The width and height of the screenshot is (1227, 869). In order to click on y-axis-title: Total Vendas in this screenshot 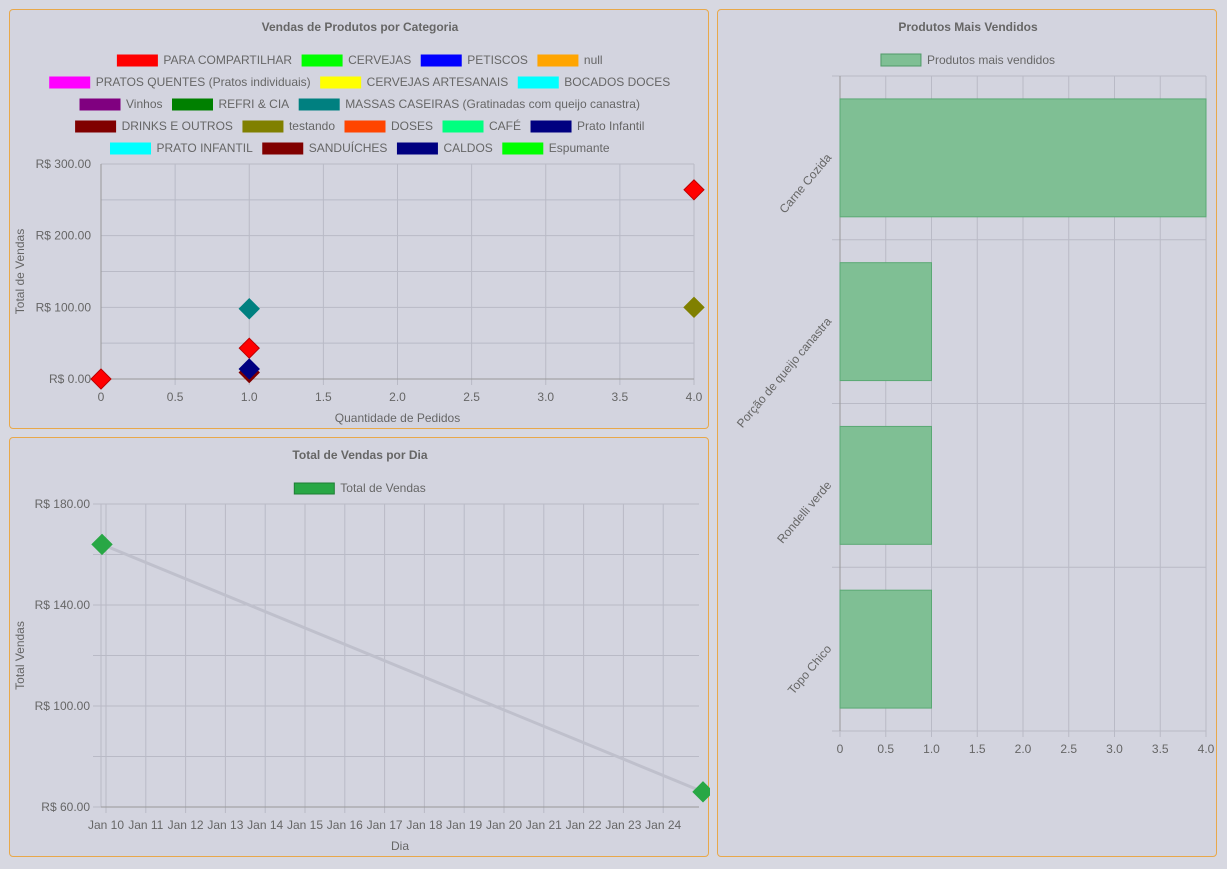, I will do `click(20, 655)`.